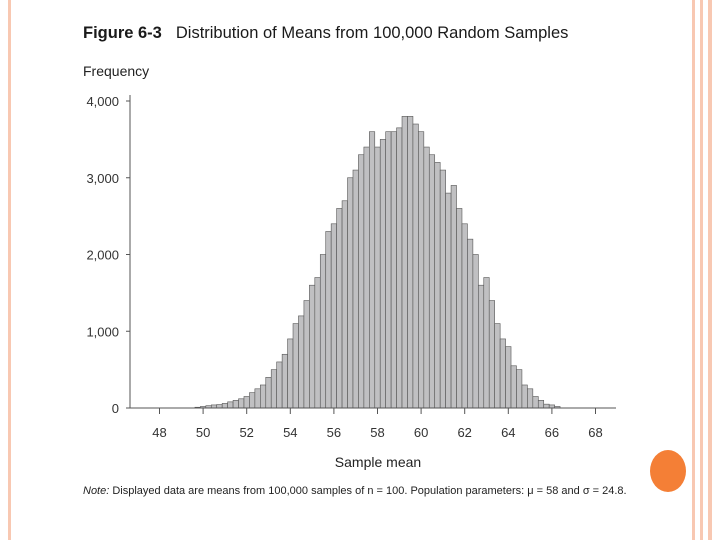  I want to click on x-tick-label: 68, so click(595, 432).